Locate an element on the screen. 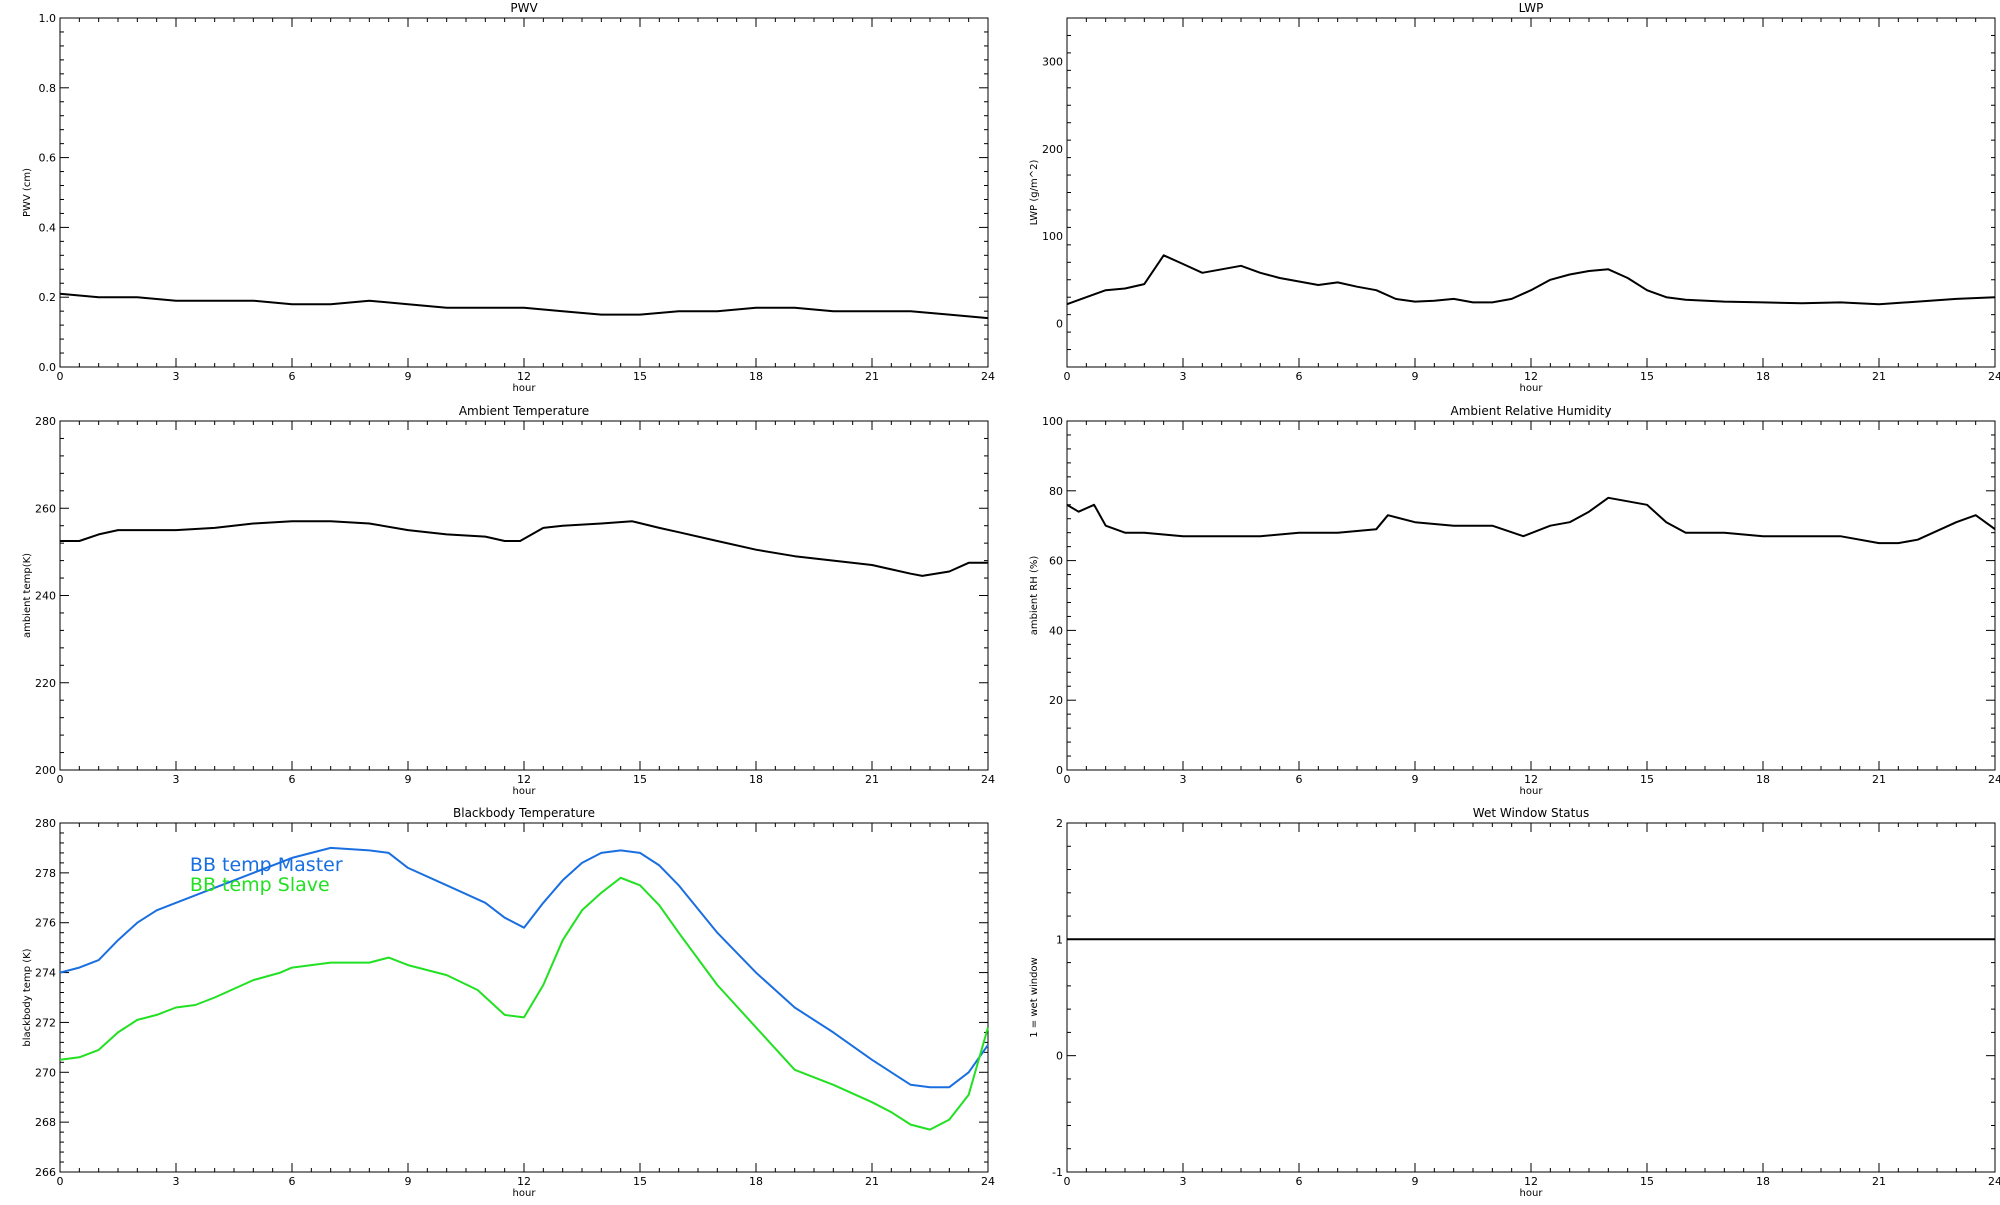 The width and height of the screenshot is (2000, 1205). y-tick-label: 240 is located at coordinates (45, 596).